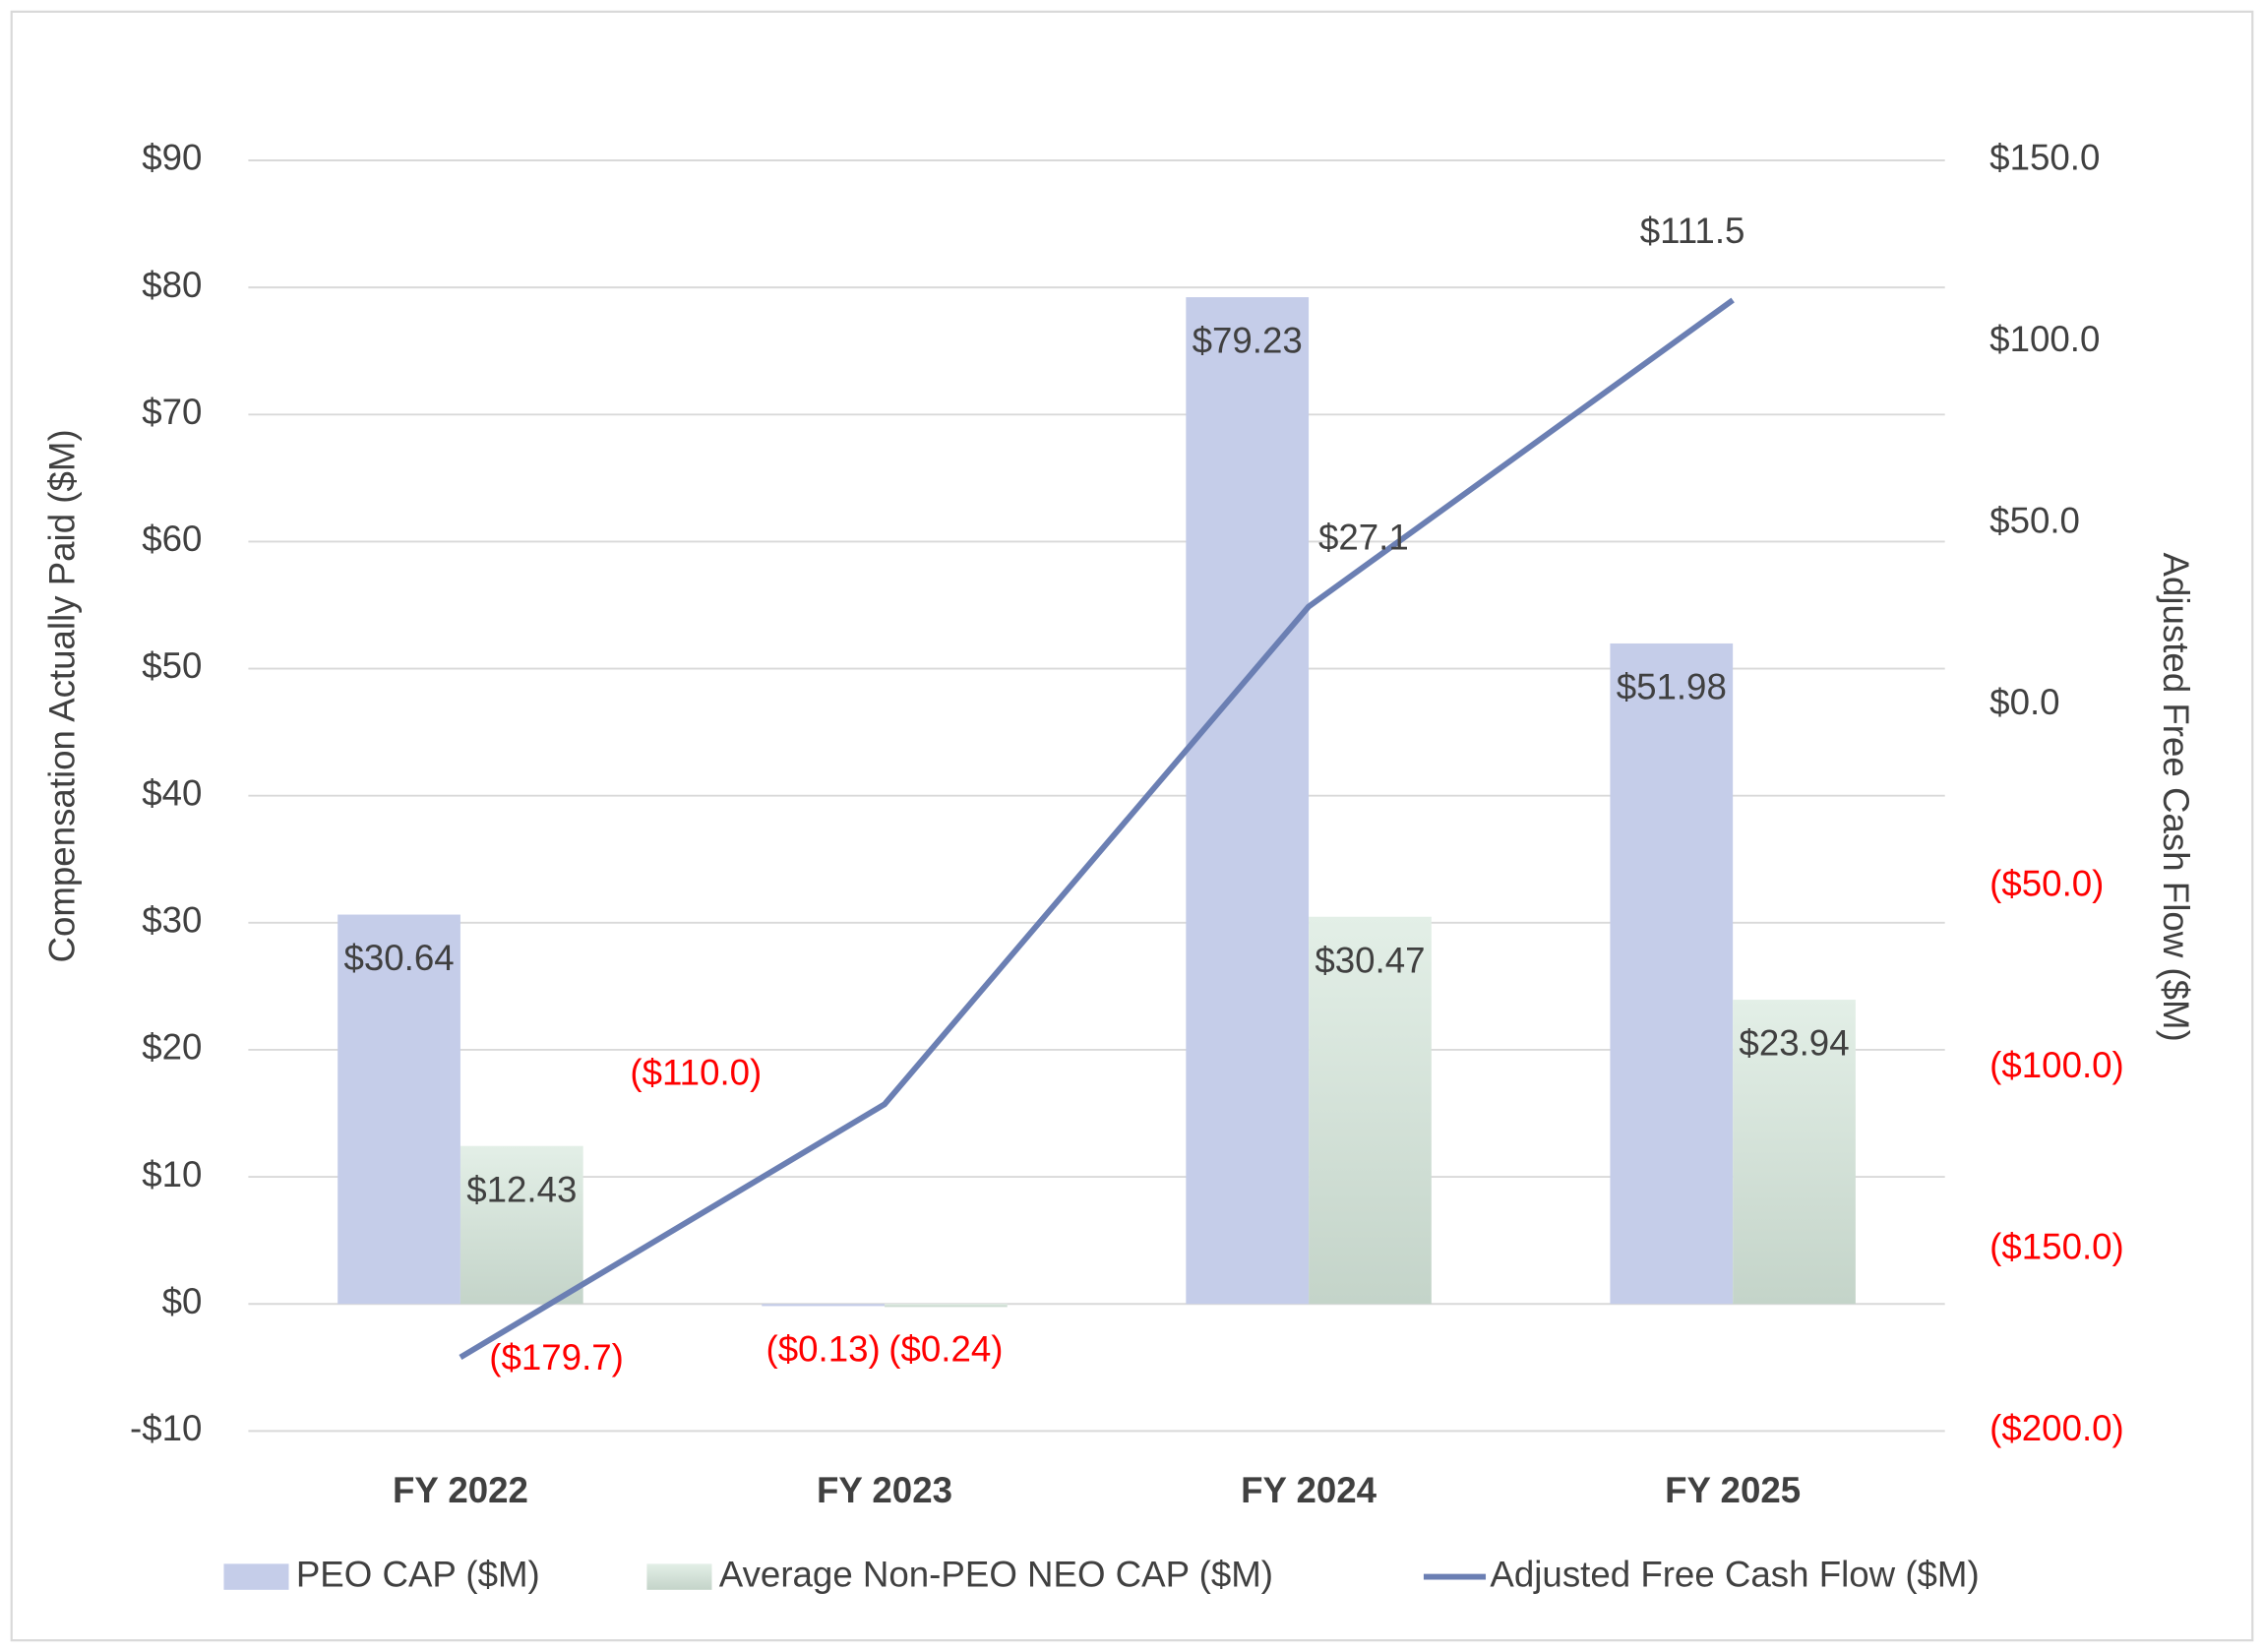 The image size is (2264, 1652). I want to click on y-tick-label: $90, so click(172, 158).